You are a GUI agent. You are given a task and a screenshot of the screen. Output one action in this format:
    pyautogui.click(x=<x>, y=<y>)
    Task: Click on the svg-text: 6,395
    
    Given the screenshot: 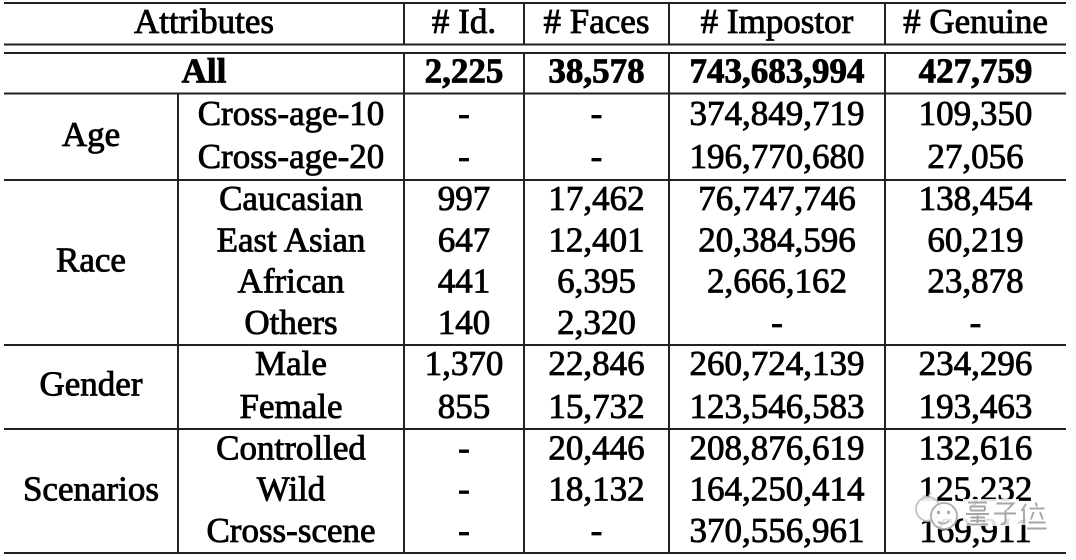 What is the action you would take?
    pyautogui.click(x=596, y=281)
    